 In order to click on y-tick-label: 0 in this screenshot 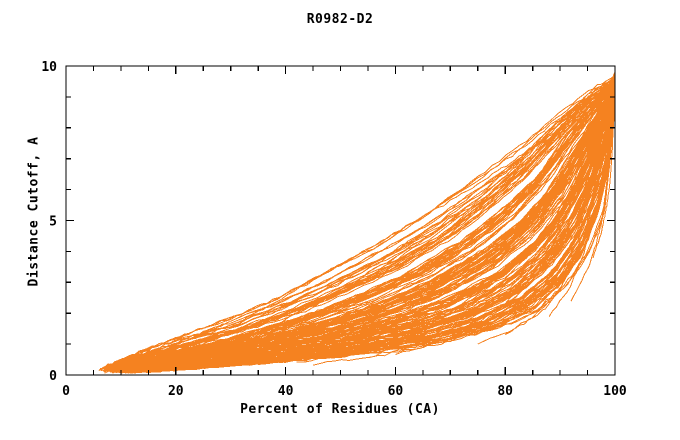, I will do `click(53, 376)`.